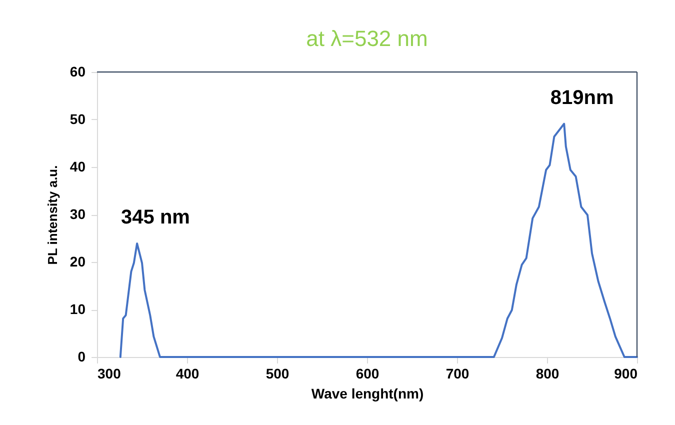  I want to click on y-tick-label: 10, so click(78, 309).